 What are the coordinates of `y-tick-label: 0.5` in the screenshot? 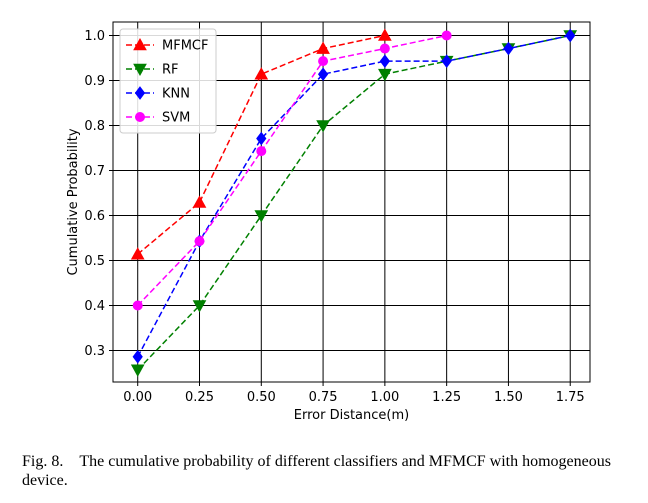 It's located at (94, 261).